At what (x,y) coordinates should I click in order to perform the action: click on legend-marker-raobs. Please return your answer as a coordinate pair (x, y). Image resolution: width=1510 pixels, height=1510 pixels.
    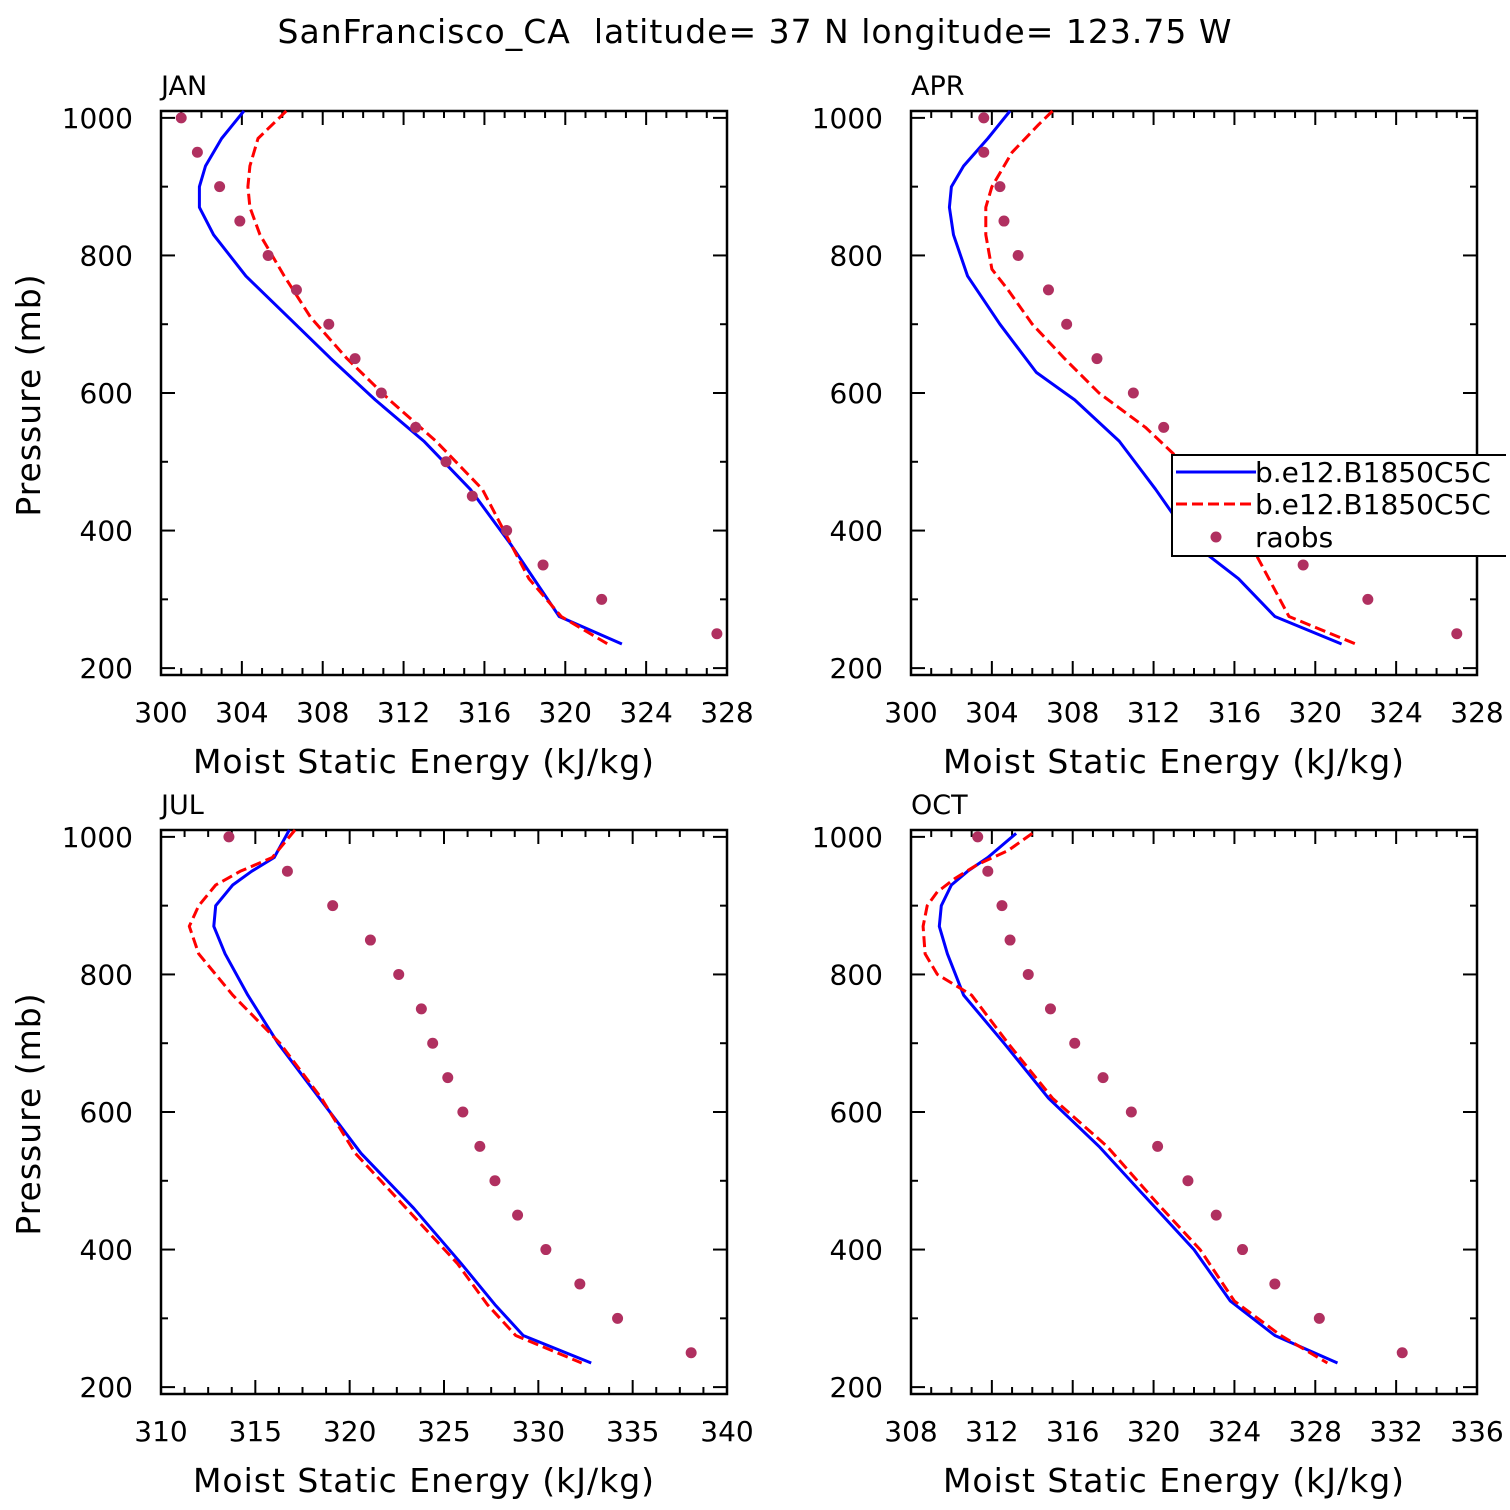
    Looking at the image, I should click on (1216, 537).